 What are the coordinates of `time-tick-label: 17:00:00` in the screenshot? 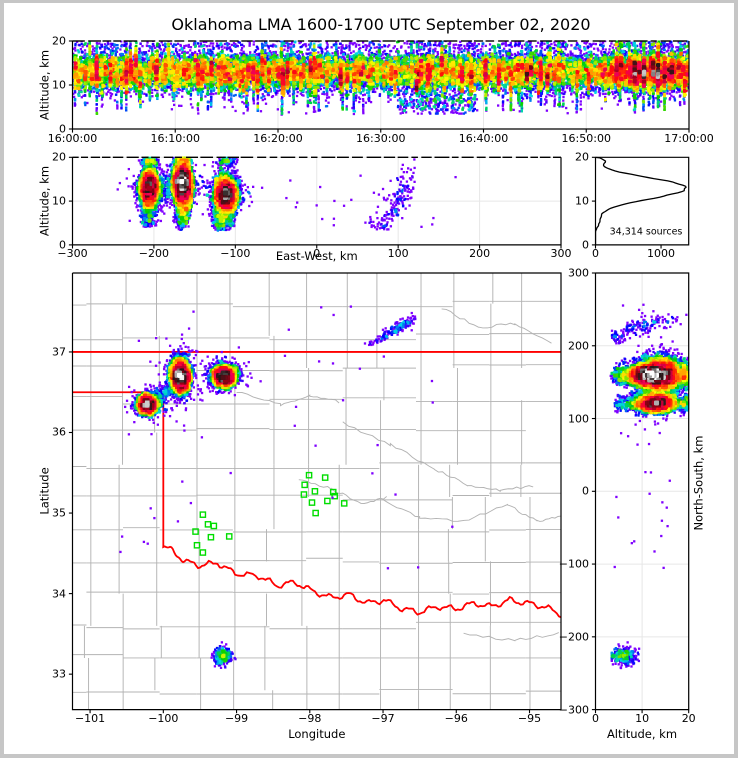 It's located at (689, 138).